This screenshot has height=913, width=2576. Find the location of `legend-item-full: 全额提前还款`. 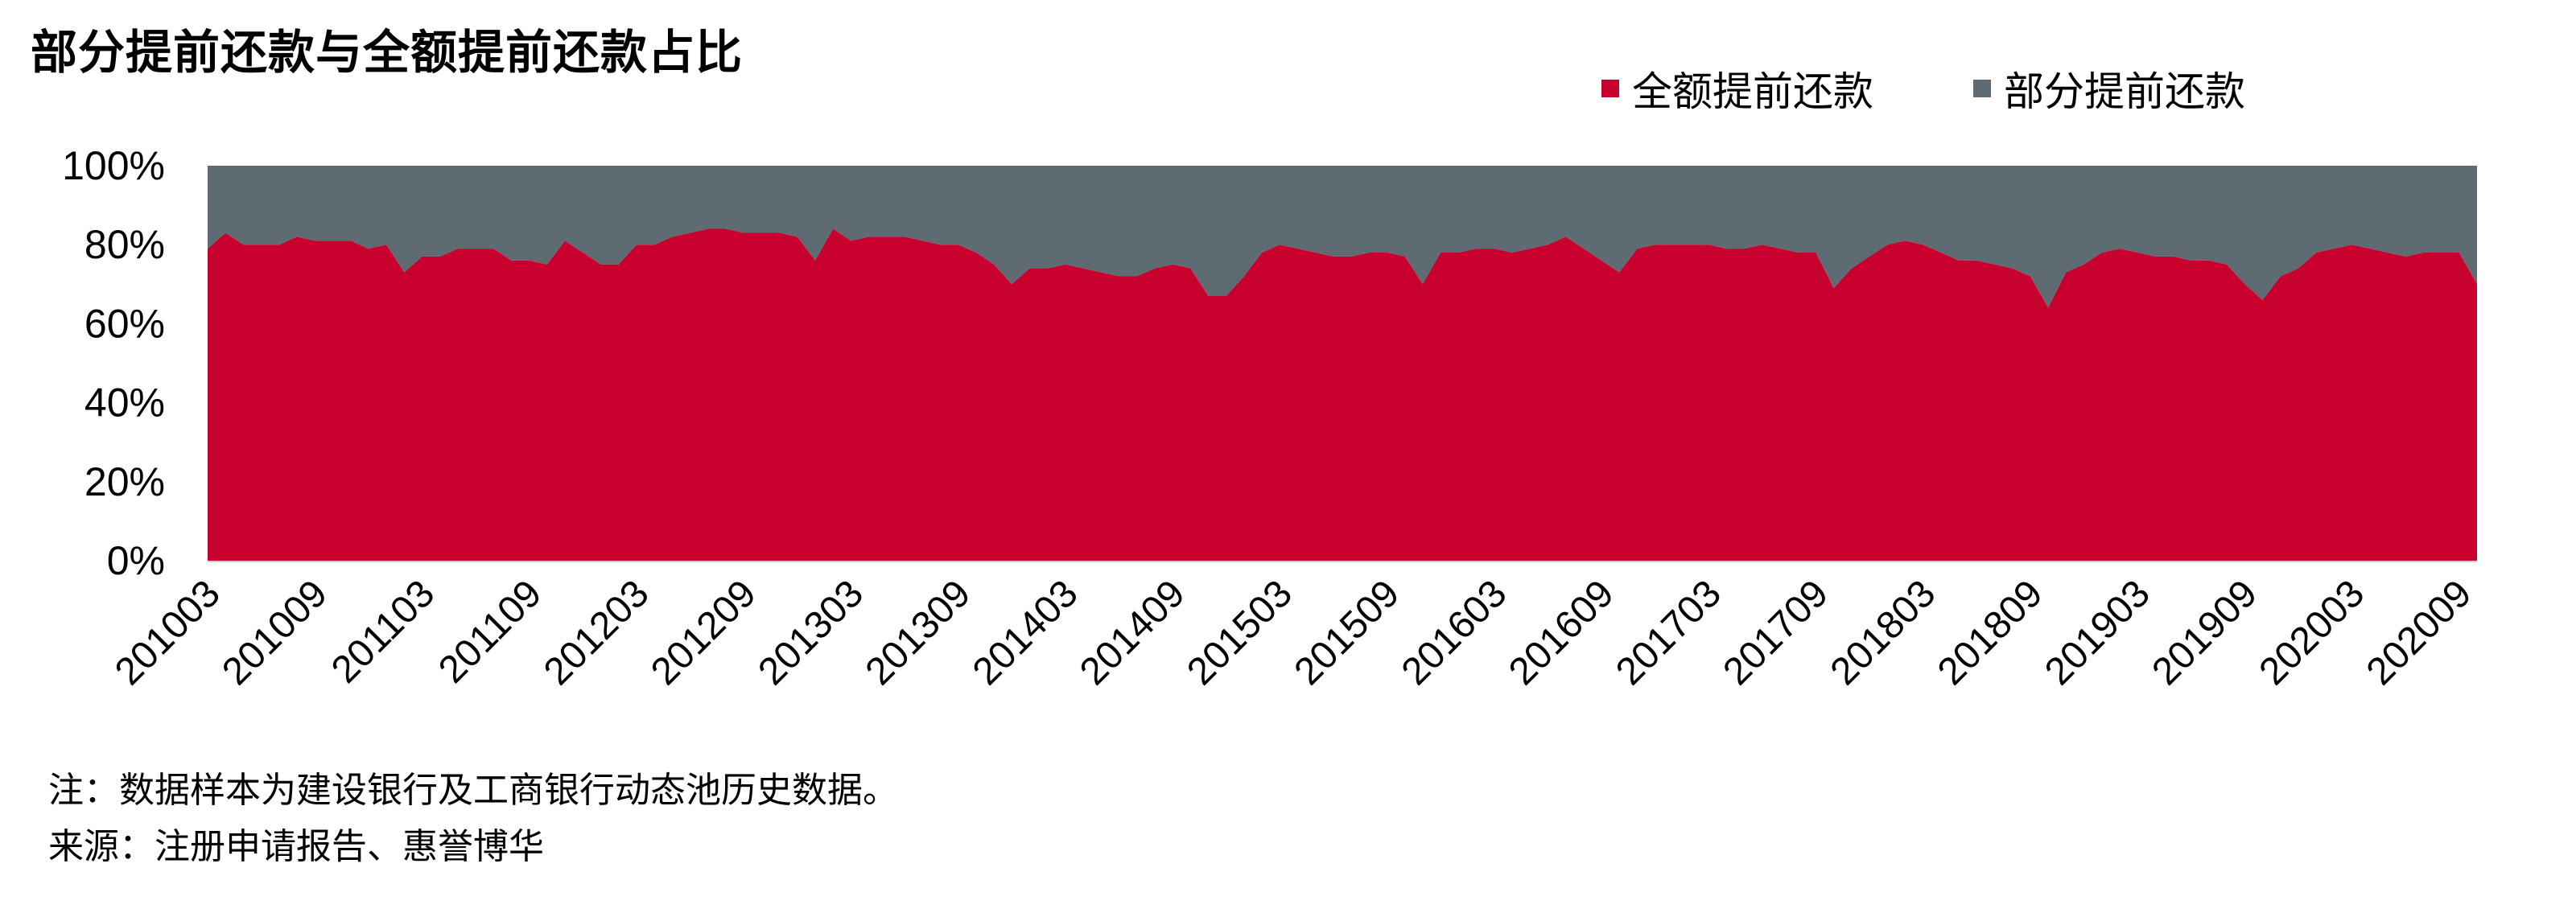

legend-item-full: 全额提前还款 is located at coordinates (1737, 88).